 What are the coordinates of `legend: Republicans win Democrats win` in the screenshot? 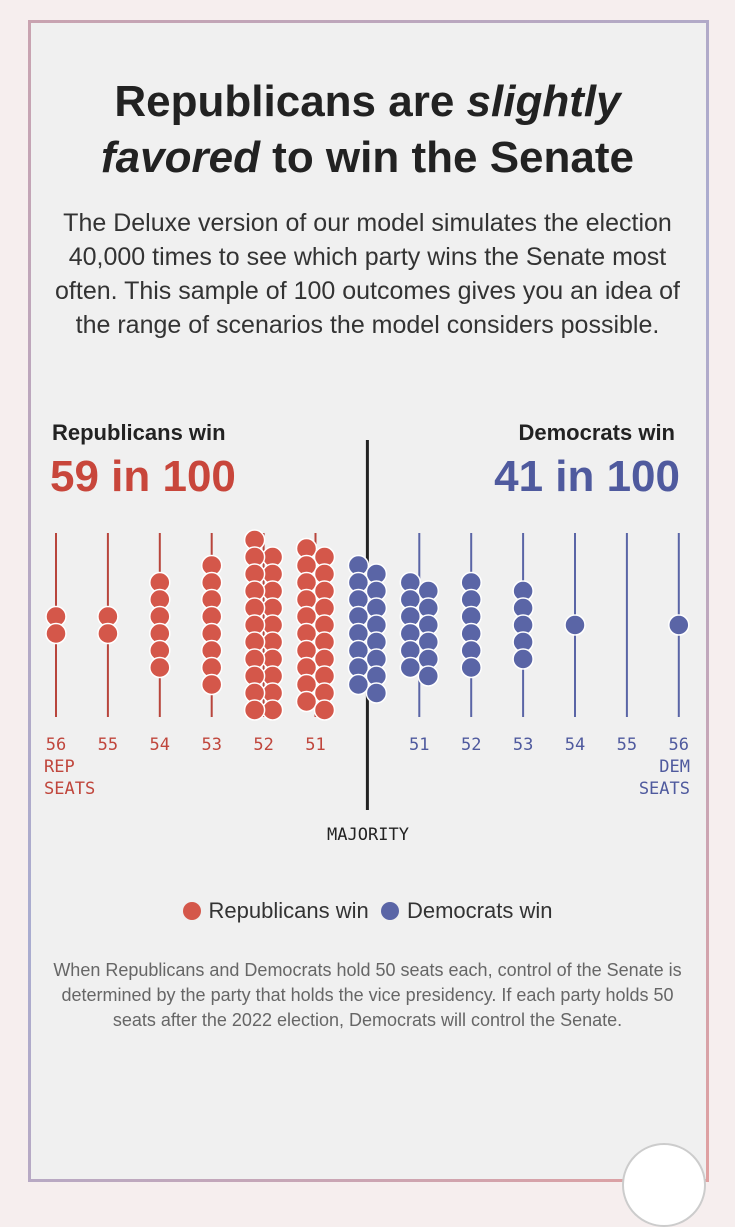 It's located at (367, 911).